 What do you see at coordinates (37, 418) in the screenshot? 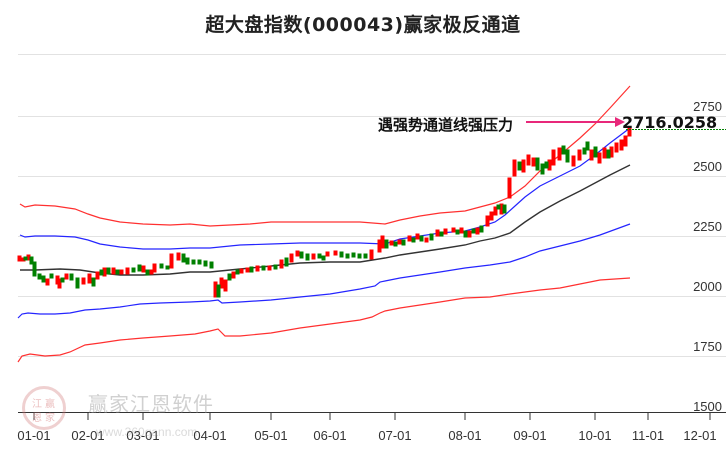
I see `watermark-logo-char: 恩` at bounding box center [37, 418].